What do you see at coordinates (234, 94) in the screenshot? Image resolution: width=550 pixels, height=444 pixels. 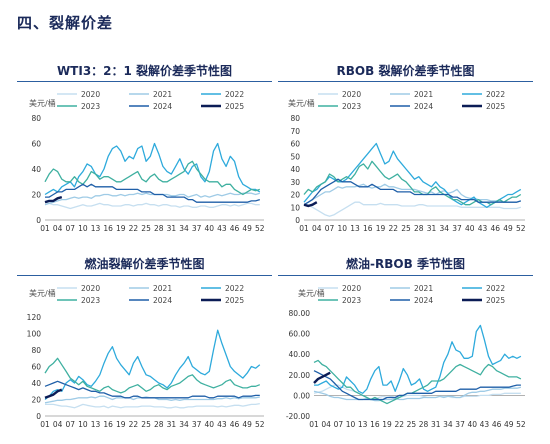 I see `legend-label-2022: 2022` at bounding box center [234, 94].